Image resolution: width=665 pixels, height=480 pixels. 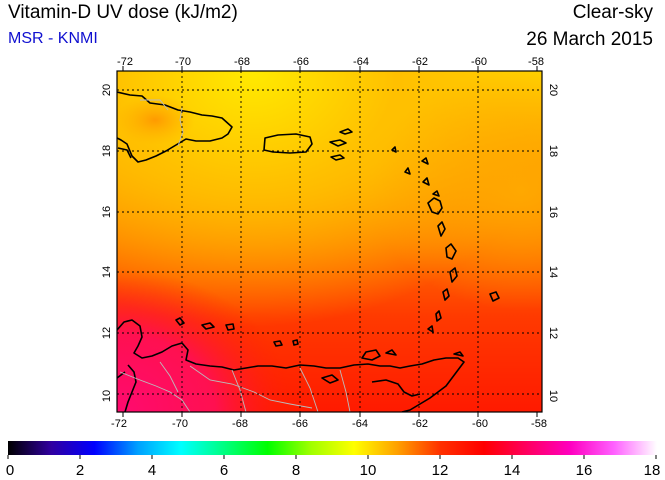 I want to click on lon-label-bottom: -70, so click(x=180, y=424).